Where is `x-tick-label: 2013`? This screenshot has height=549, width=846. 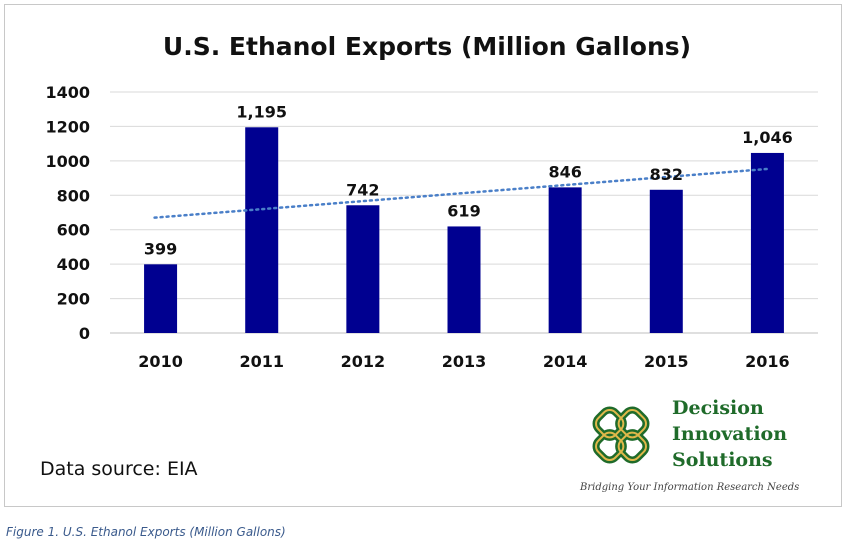 x-tick-label: 2013 is located at coordinates (464, 361).